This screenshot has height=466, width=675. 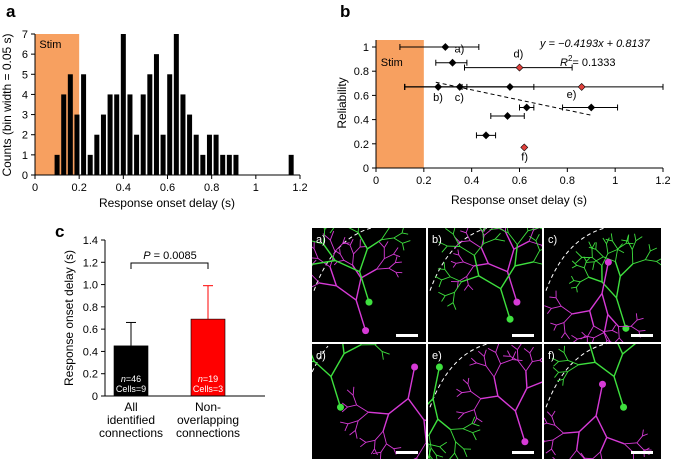 What do you see at coordinates (526, 107) in the screenshot?
I see `scatter-point` at bounding box center [526, 107].